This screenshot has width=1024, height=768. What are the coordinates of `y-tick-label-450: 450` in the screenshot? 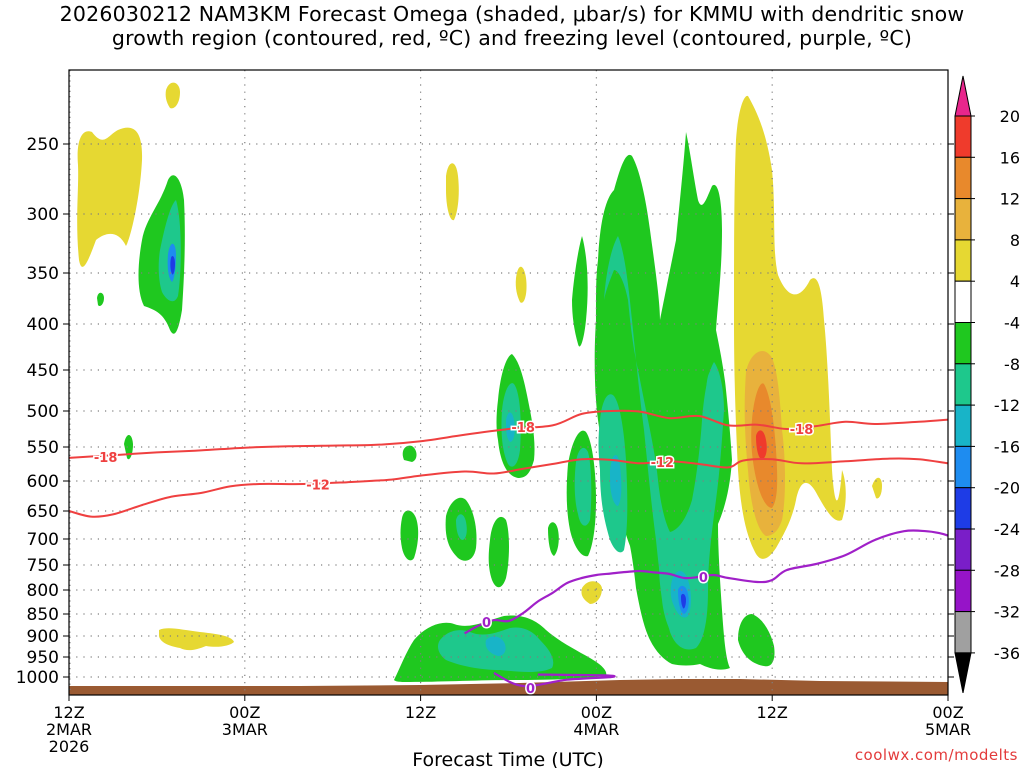 It's located at (43, 371).